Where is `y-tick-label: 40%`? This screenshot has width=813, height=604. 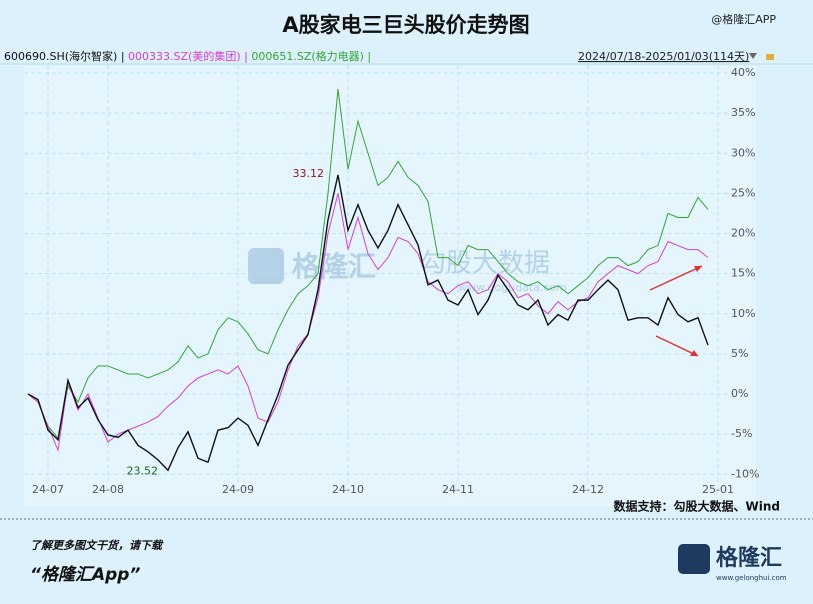 y-tick-label: 40% is located at coordinates (743, 72).